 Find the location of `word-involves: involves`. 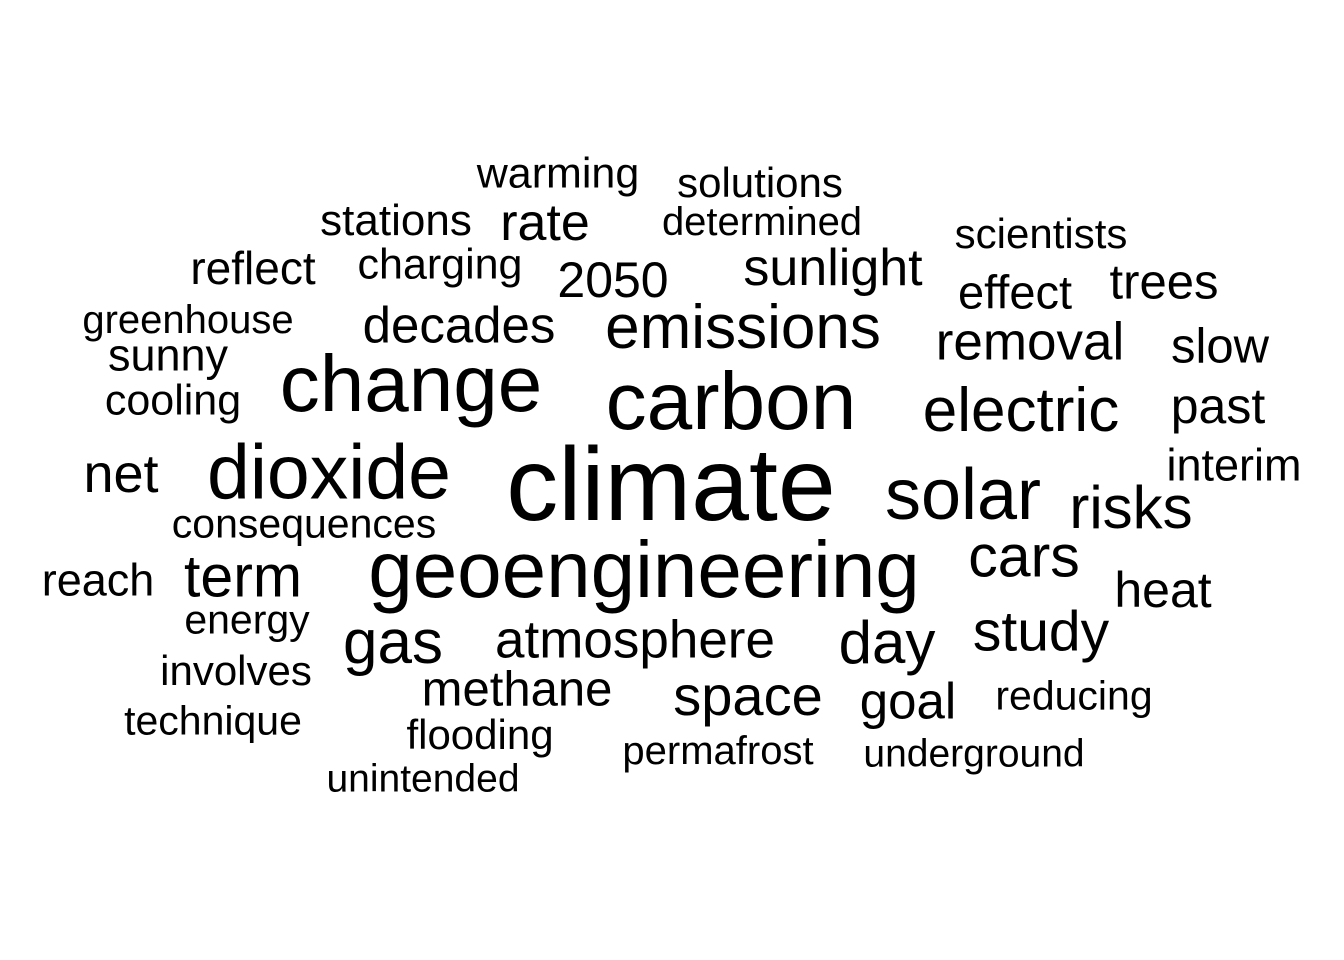

word-involves: involves is located at coordinates (236, 670).